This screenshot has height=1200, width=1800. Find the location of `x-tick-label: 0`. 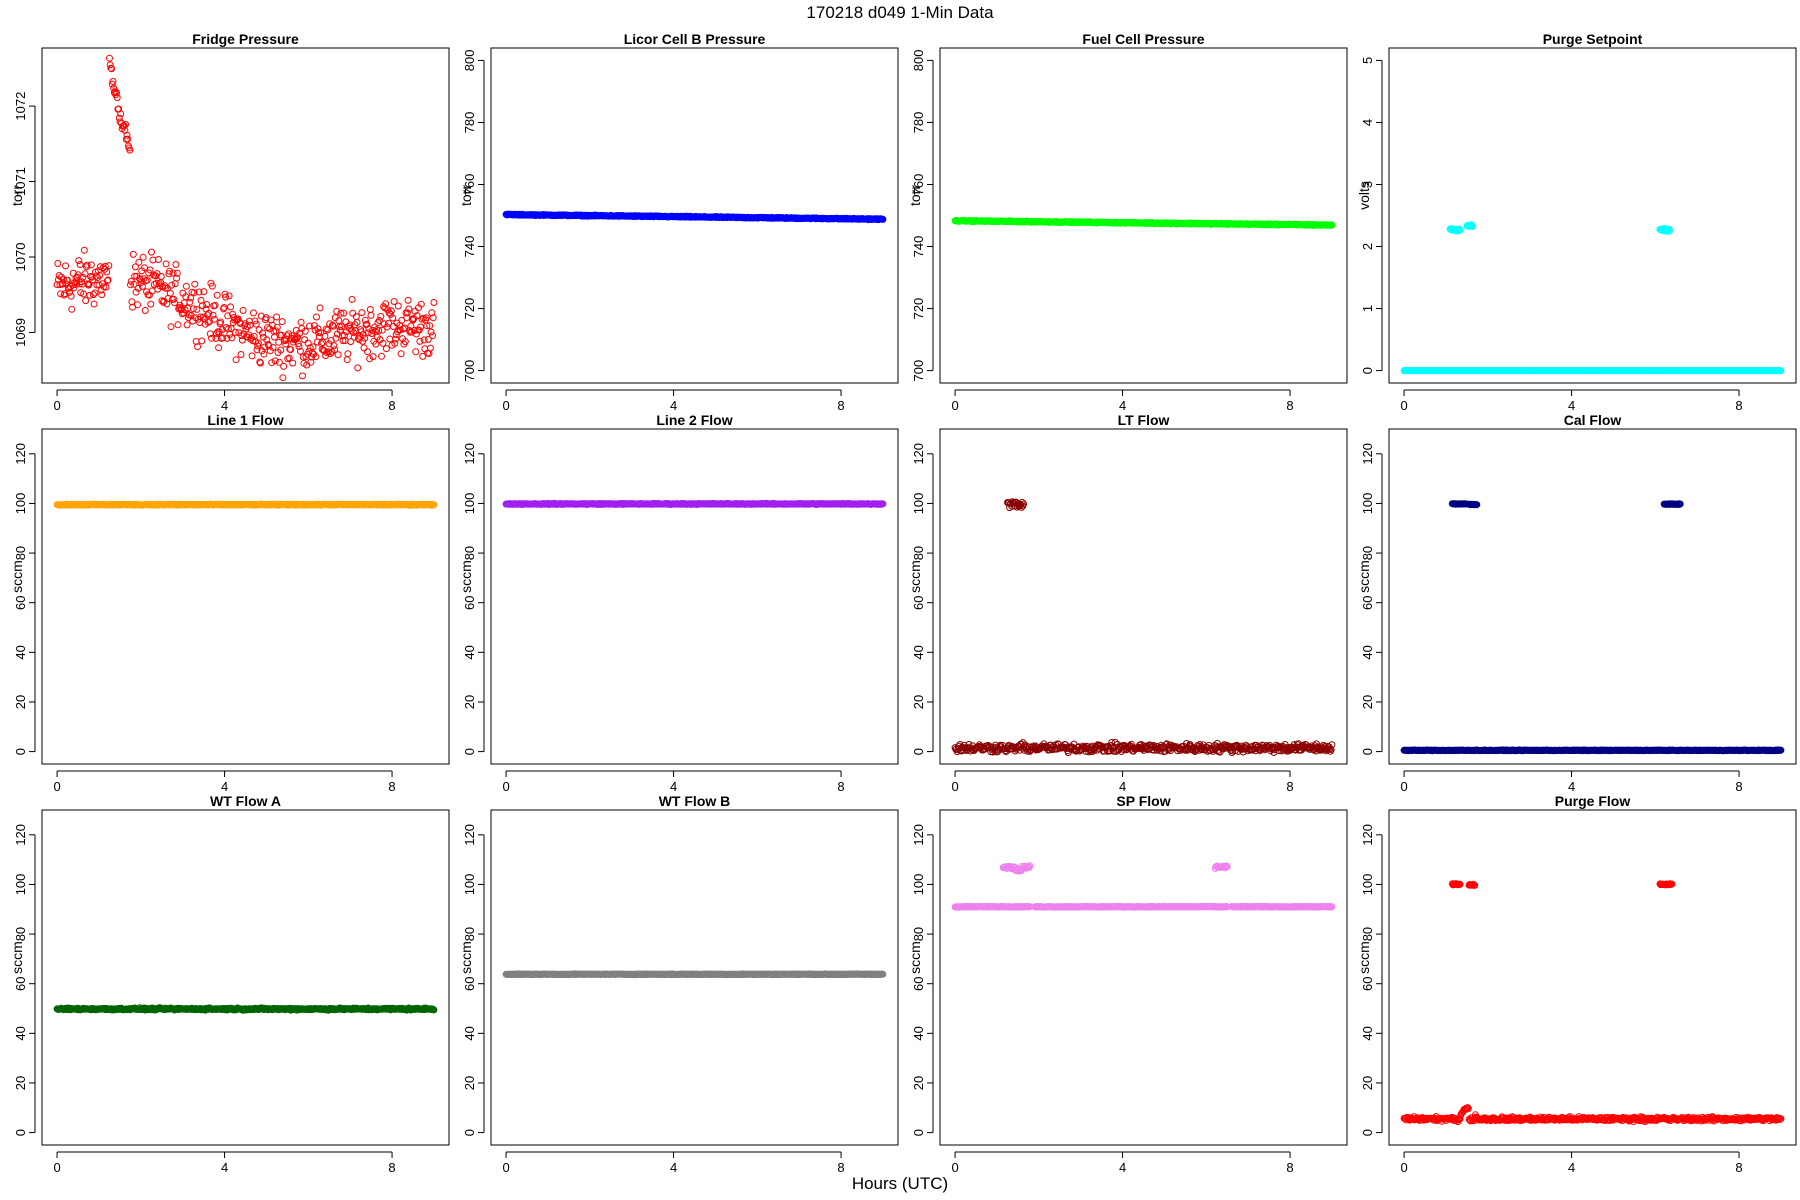

x-tick-label: 0 is located at coordinates (505, 405).